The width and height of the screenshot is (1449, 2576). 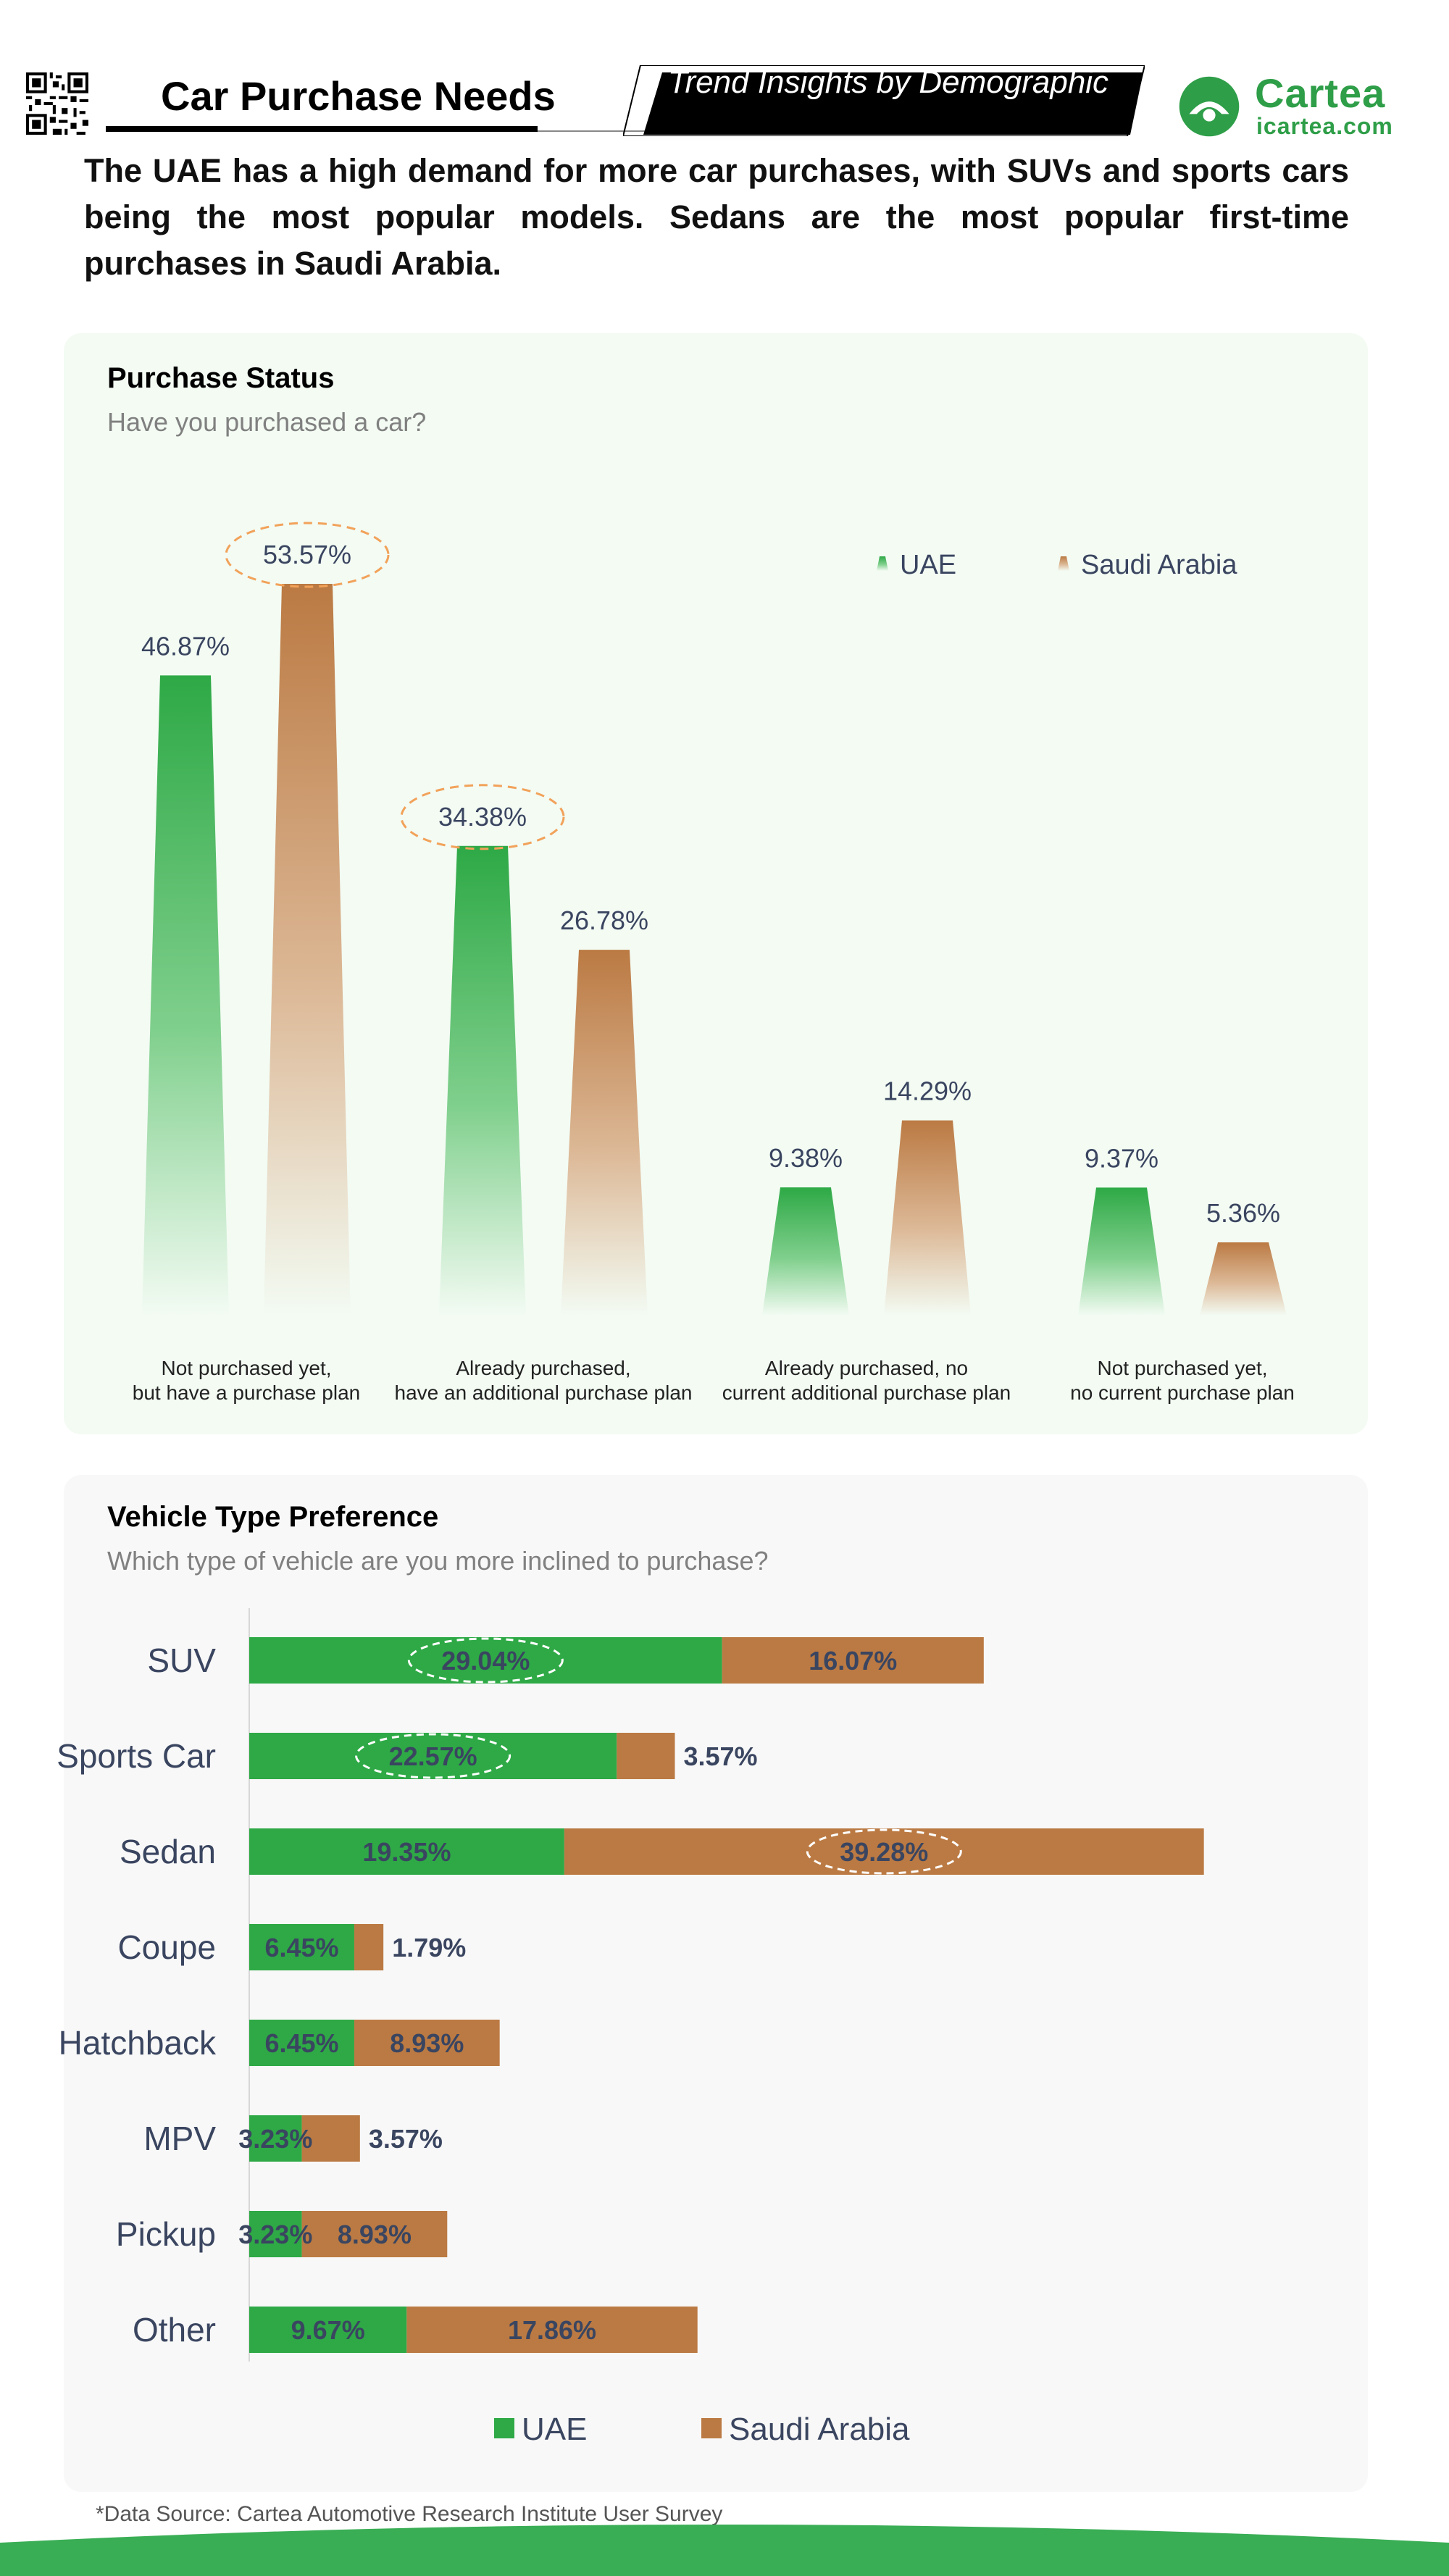 What do you see at coordinates (369, 1947) in the screenshot?
I see `bar-saudi-arabia-coupe` at bounding box center [369, 1947].